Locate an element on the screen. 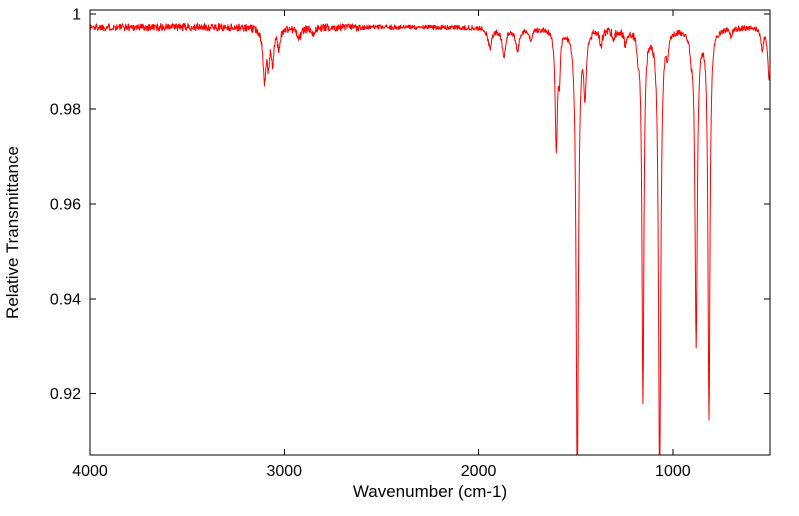  x-tick-label: 1000 is located at coordinates (673, 471).